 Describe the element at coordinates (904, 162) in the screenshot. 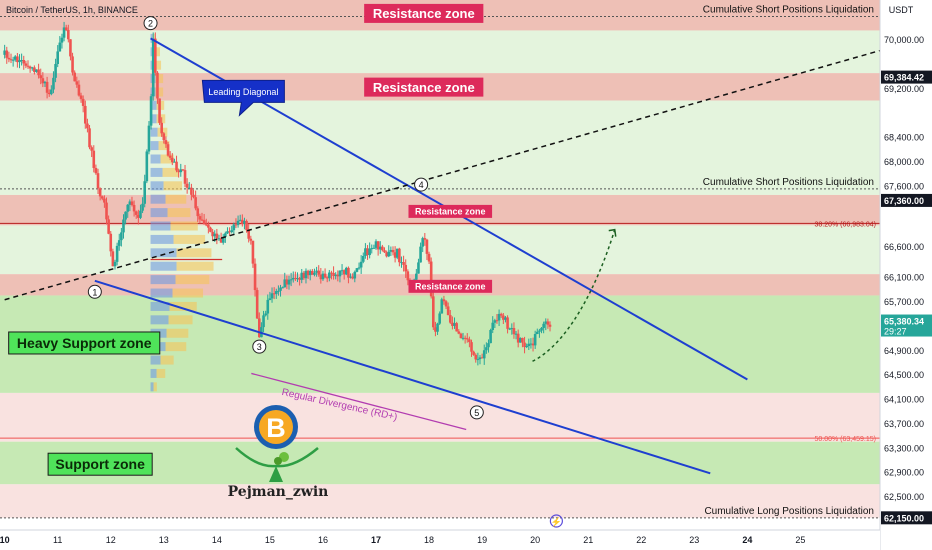

I see `price-tick: 68,000.00` at that location.